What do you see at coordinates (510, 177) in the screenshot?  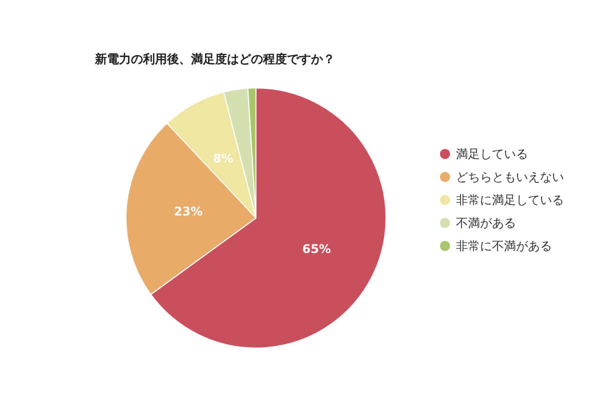 I see `legend-label: どちらともいえない` at bounding box center [510, 177].